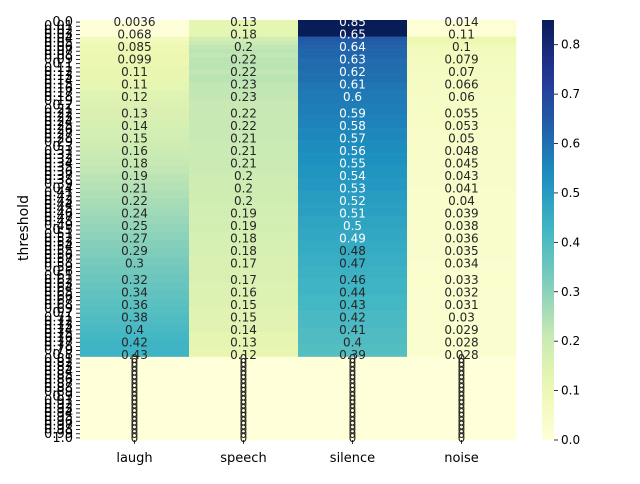 Image resolution: width=640 pixels, height=484 pixels. I want to click on cell-annotation: 0.12, so click(243, 355).